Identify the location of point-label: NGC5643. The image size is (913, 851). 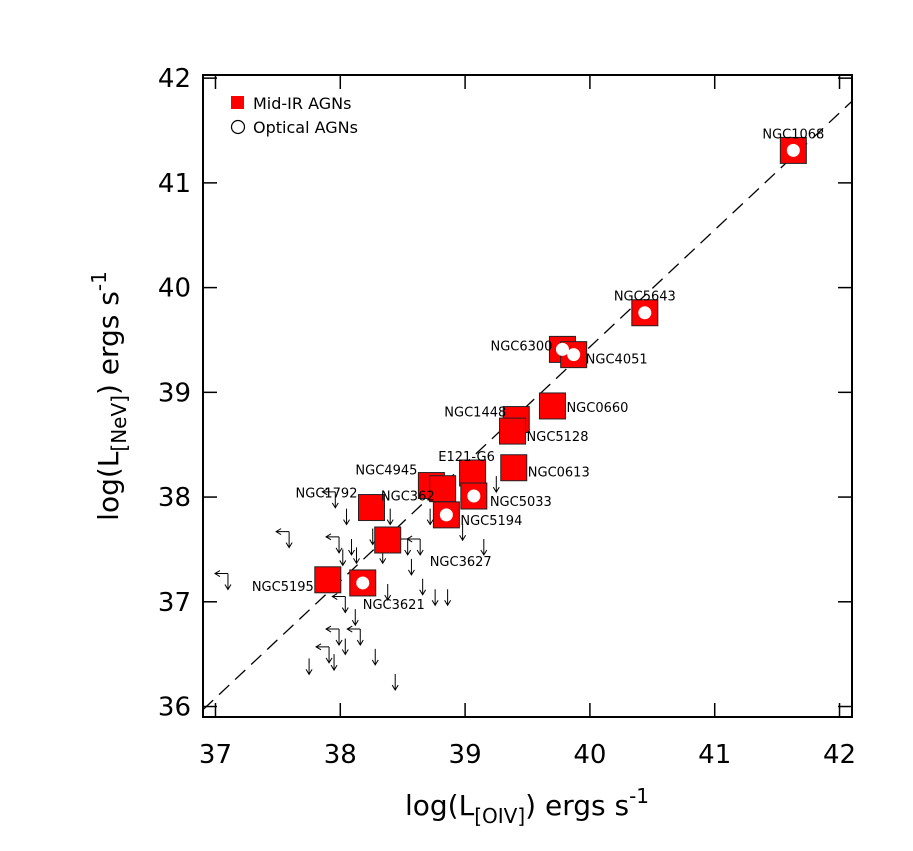
(645, 297).